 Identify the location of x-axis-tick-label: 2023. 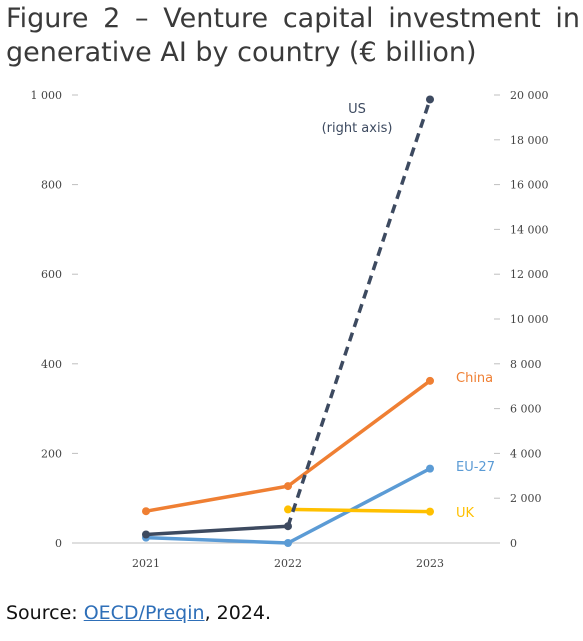
(430, 563).